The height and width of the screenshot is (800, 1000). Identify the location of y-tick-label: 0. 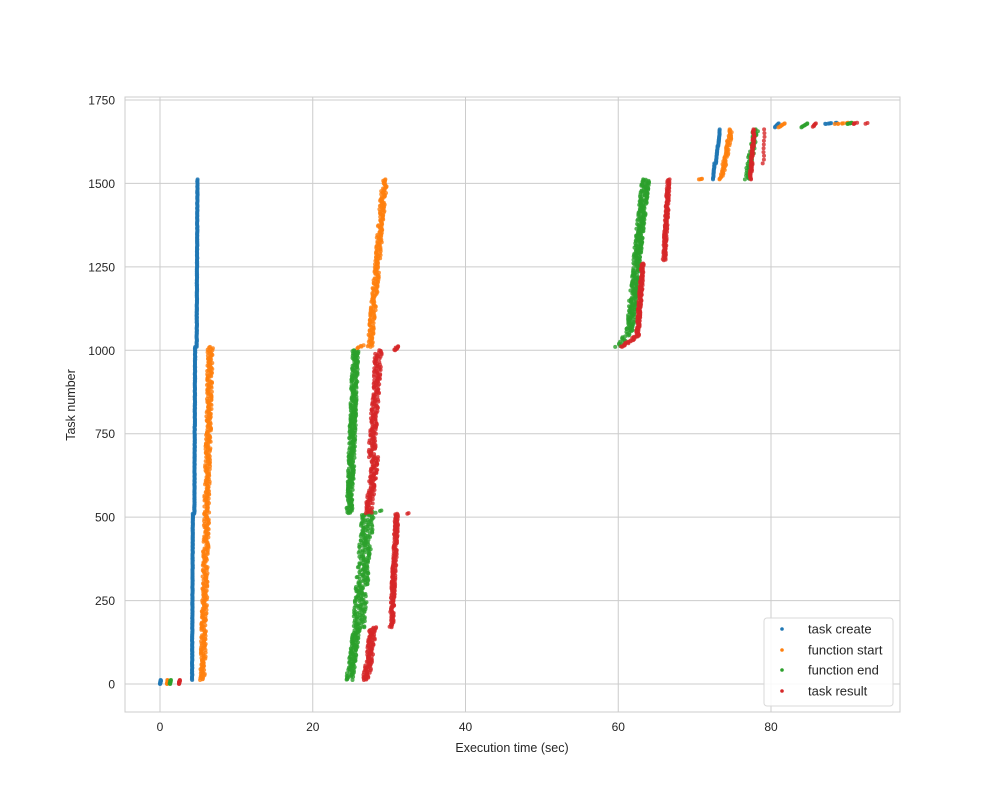
(111, 685).